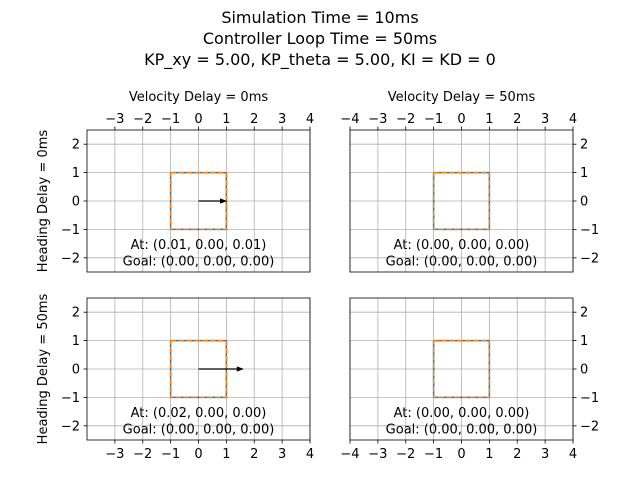 The image size is (640, 480). What do you see at coordinates (319, 17) in the screenshot?
I see `title-line-1: Simulation Time = 10ms` at bounding box center [319, 17].